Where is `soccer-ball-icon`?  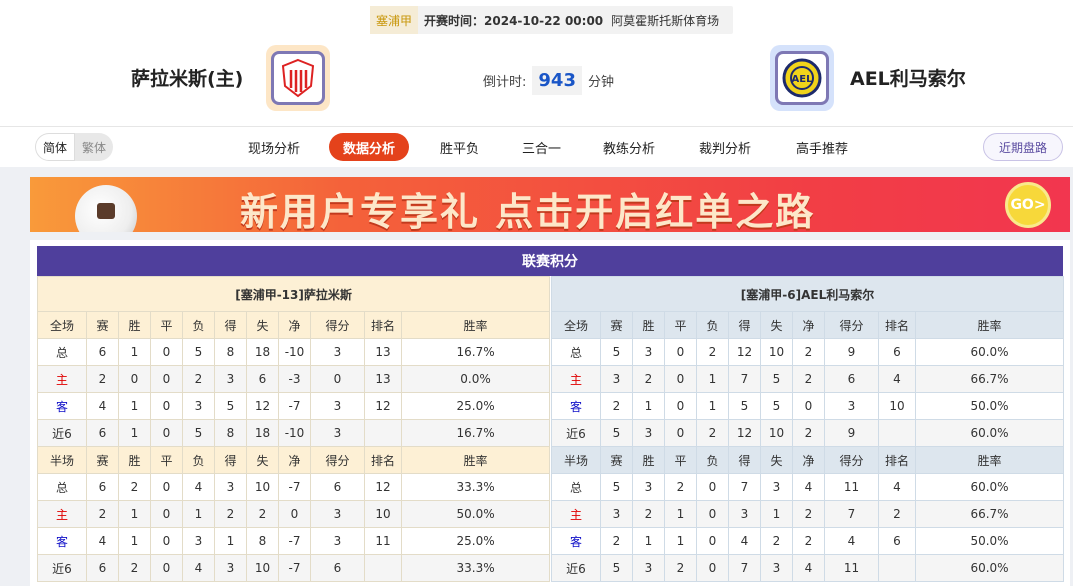 soccer-ball-icon is located at coordinates (106, 208).